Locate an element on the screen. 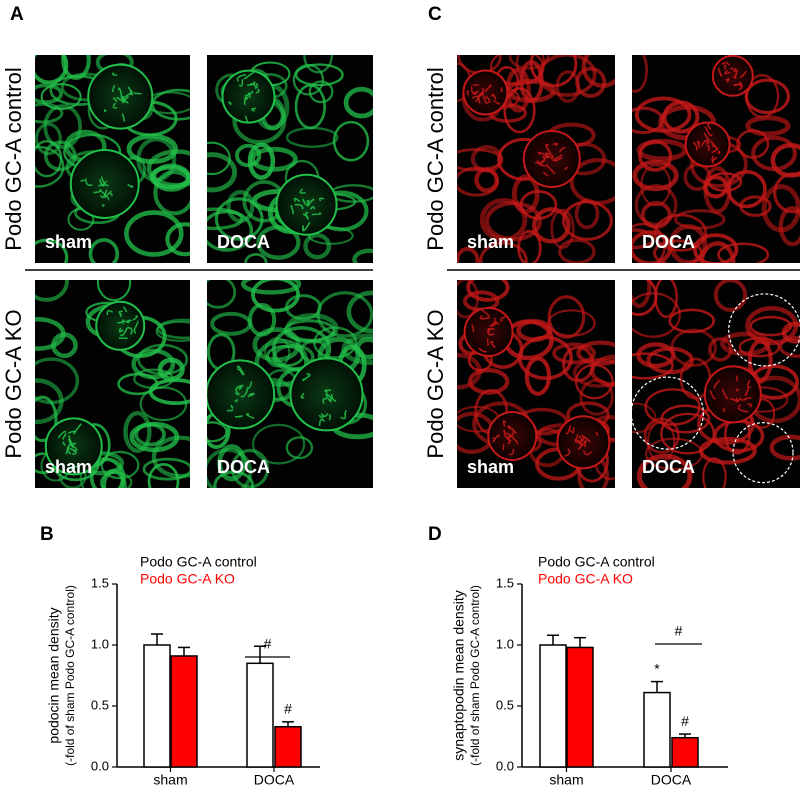 This screenshot has height=798, width=805. panel-letter: C is located at coordinates (435, 14).